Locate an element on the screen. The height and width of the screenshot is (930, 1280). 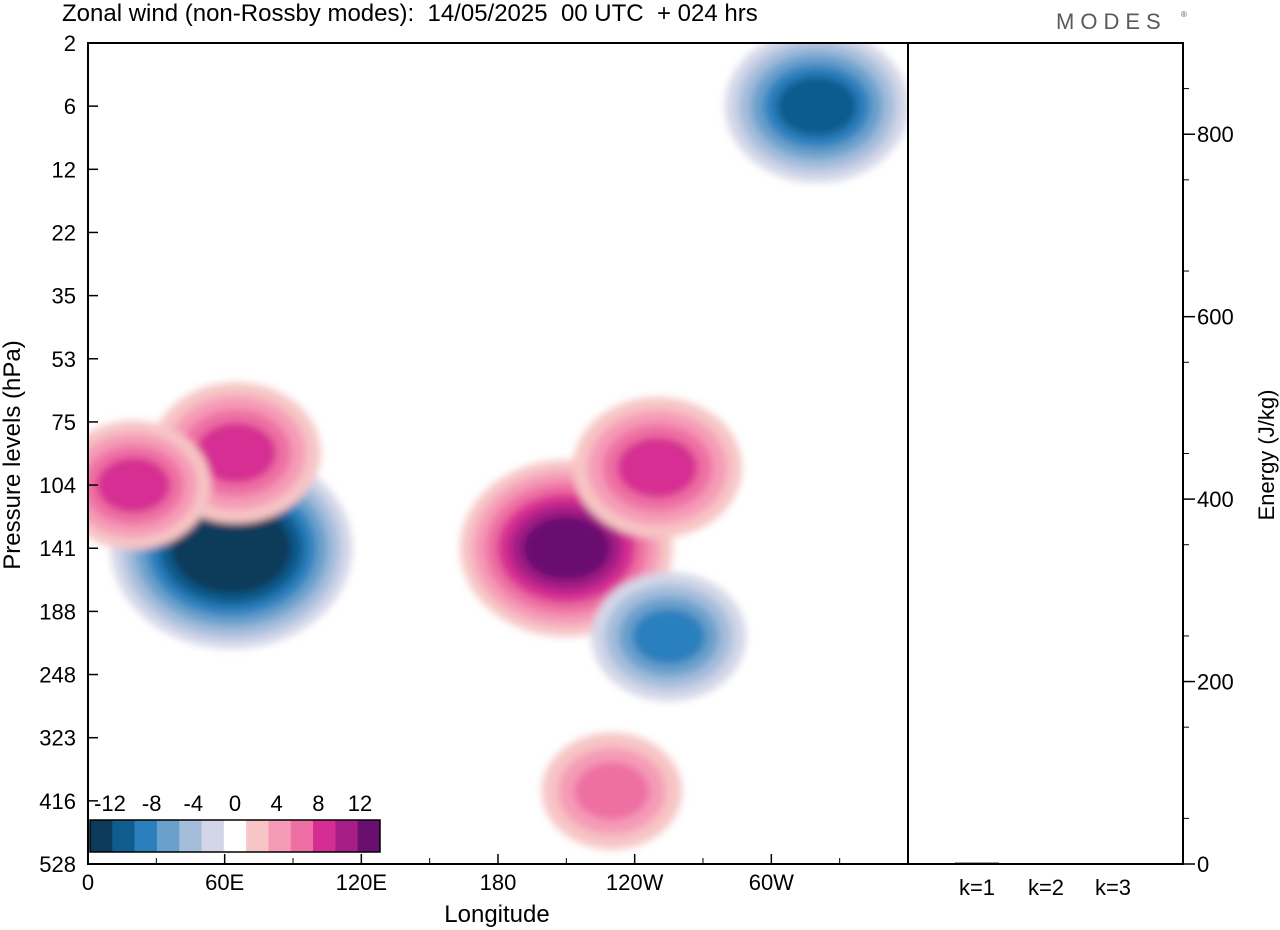
colorbar: -12 -8 -4 0 4 8 12 is located at coordinates (235, 818).